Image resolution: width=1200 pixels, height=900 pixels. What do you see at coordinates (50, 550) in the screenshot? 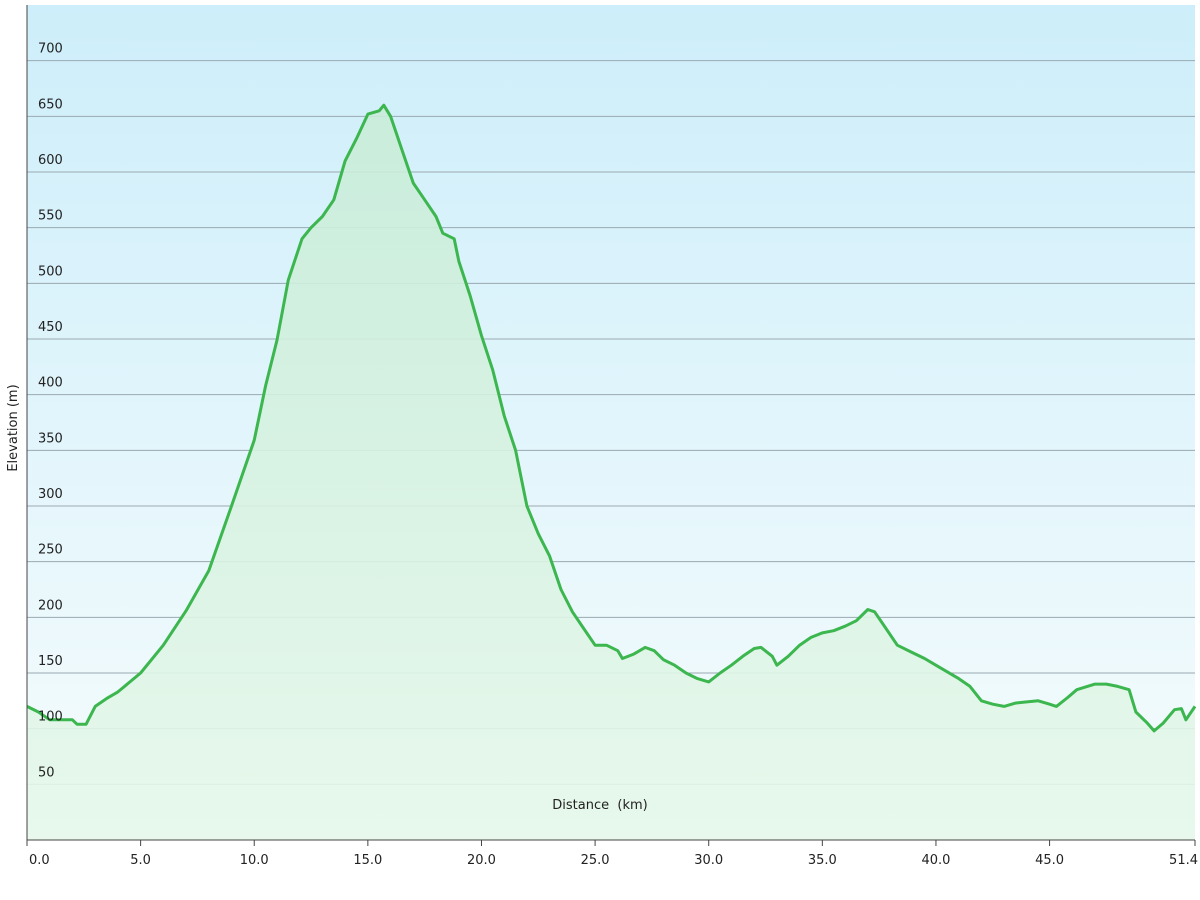
I see `y-tick-label: 250` at bounding box center [50, 550].